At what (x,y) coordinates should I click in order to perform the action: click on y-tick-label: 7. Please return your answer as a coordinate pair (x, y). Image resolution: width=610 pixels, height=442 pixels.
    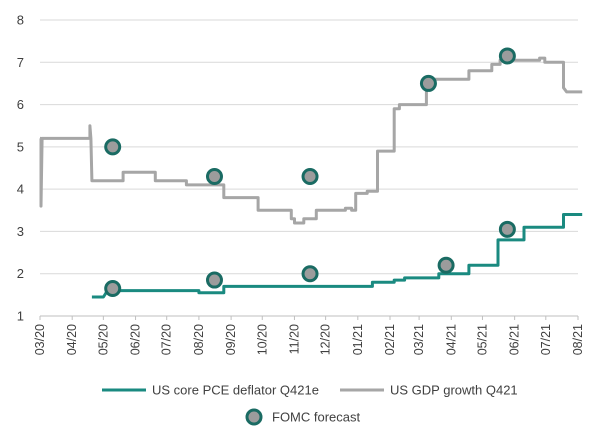
    Looking at the image, I should click on (20, 62).